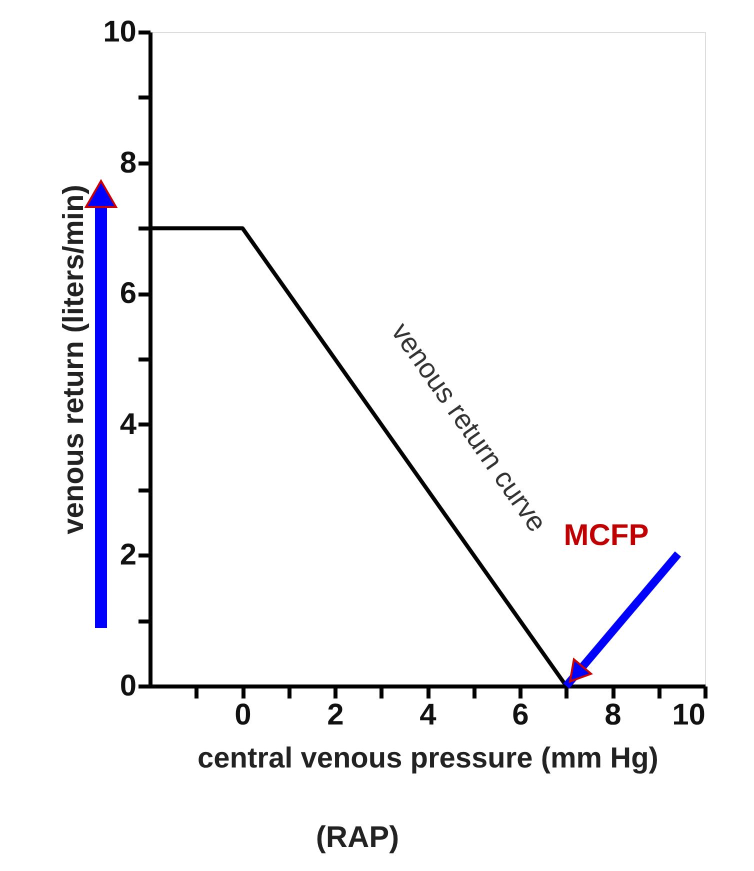 The image size is (754, 871). I want to click on annotation: MCFP, so click(606, 535).